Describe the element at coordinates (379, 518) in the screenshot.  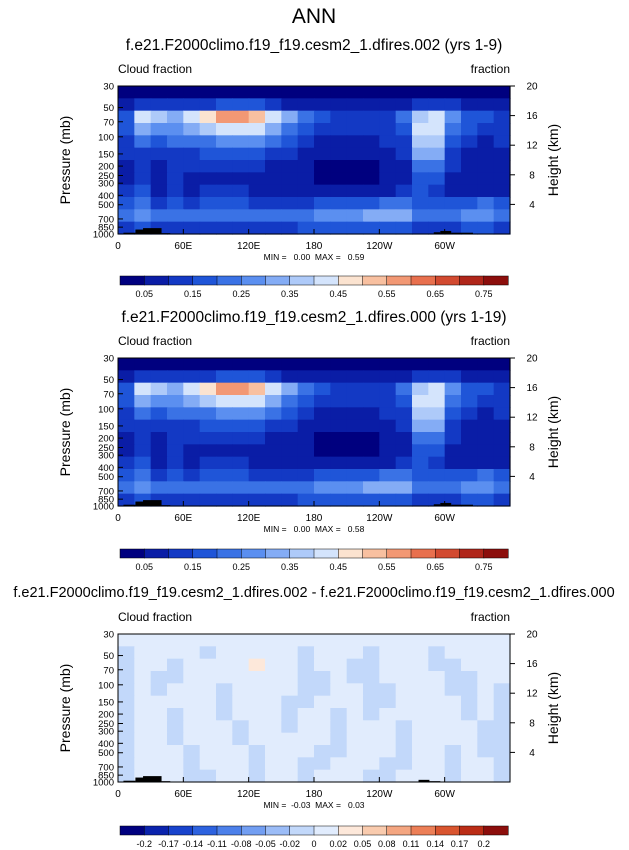
I see `x-tick-label: 120W` at that location.